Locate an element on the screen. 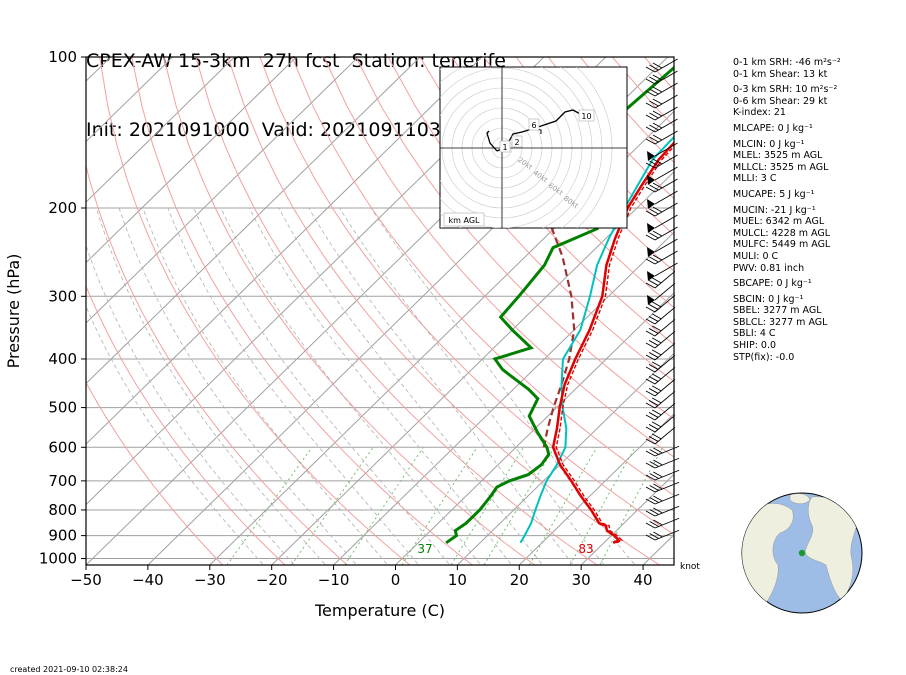  x-tick-label: 20 is located at coordinates (519, 580).